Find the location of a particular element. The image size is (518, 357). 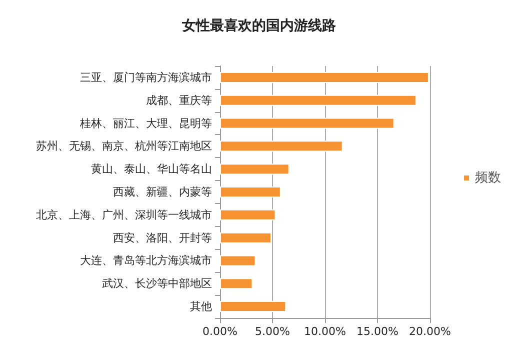

y-tick-label: 苏州、无锡、南京、杭州等江南地区 is located at coordinates (124, 146).